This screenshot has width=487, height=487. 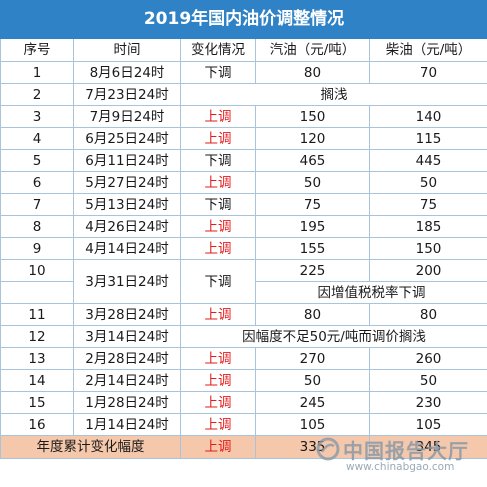 I want to click on table-title: 2019年国内油价调整情况, so click(x=243, y=19).